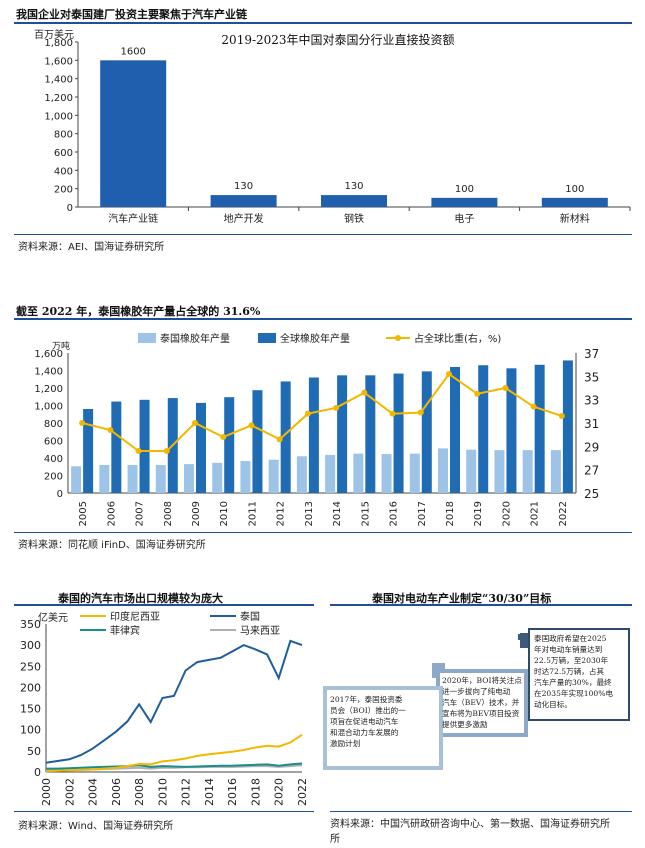  Describe the element at coordinates (63, 190) in the screenshot. I see `chart1-ytick-label: 200` at that location.